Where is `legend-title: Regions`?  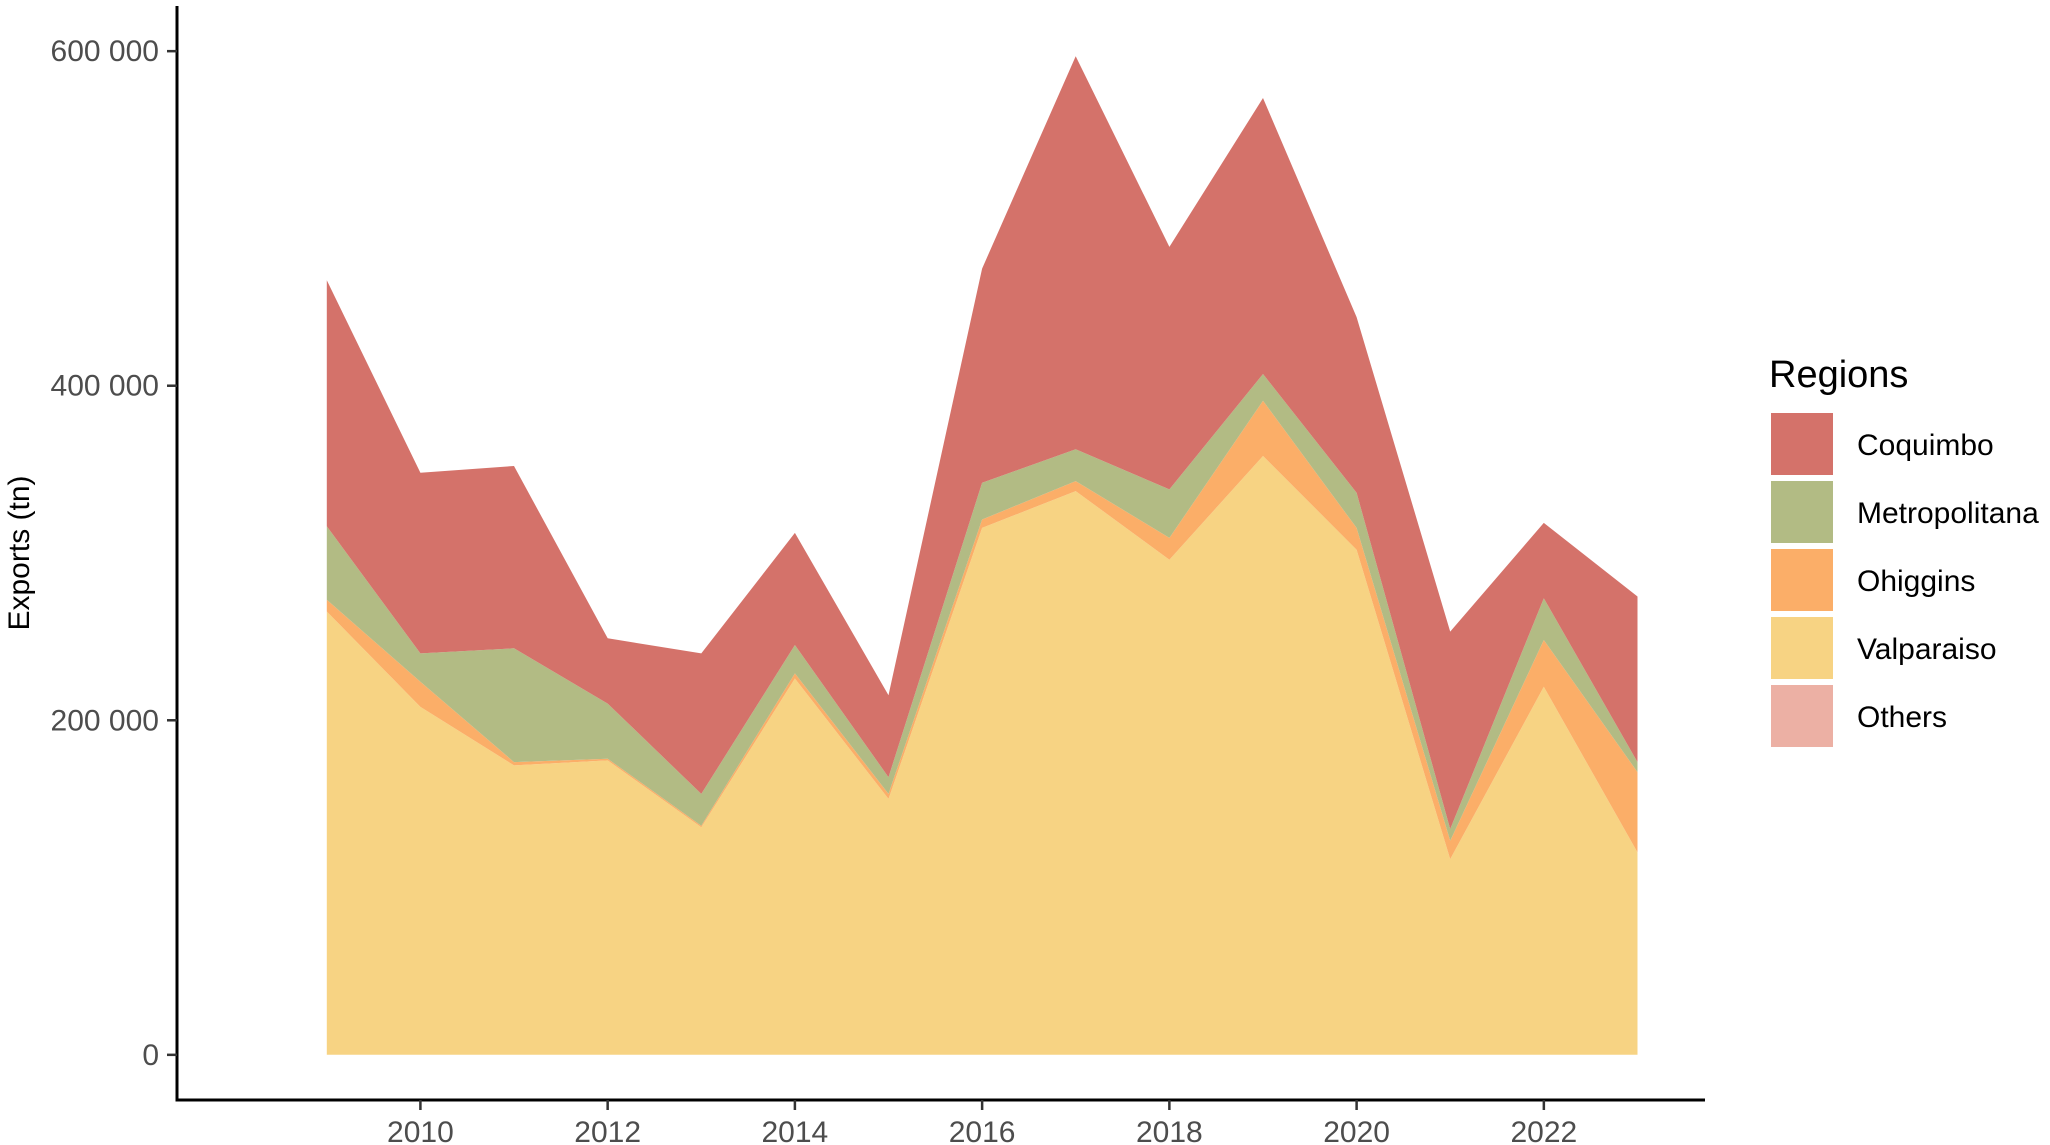
legend-title: Regions is located at coordinates (1838, 375).